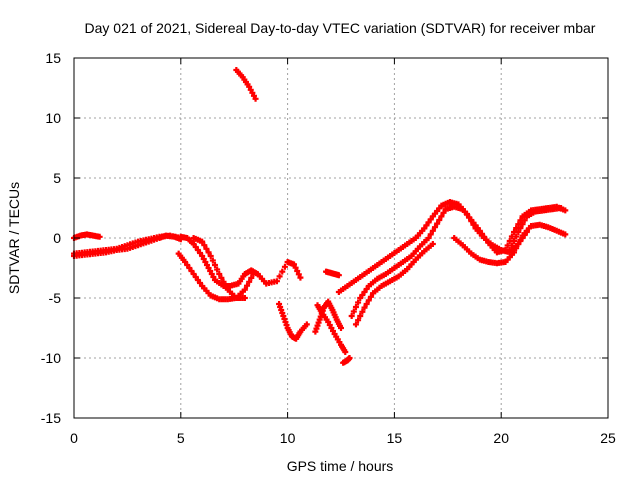 The image size is (640, 480). What do you see at coordinates (608, 438) in the screenshot?
I see `x-tick-label: 25` at bounding box center [608, 438].